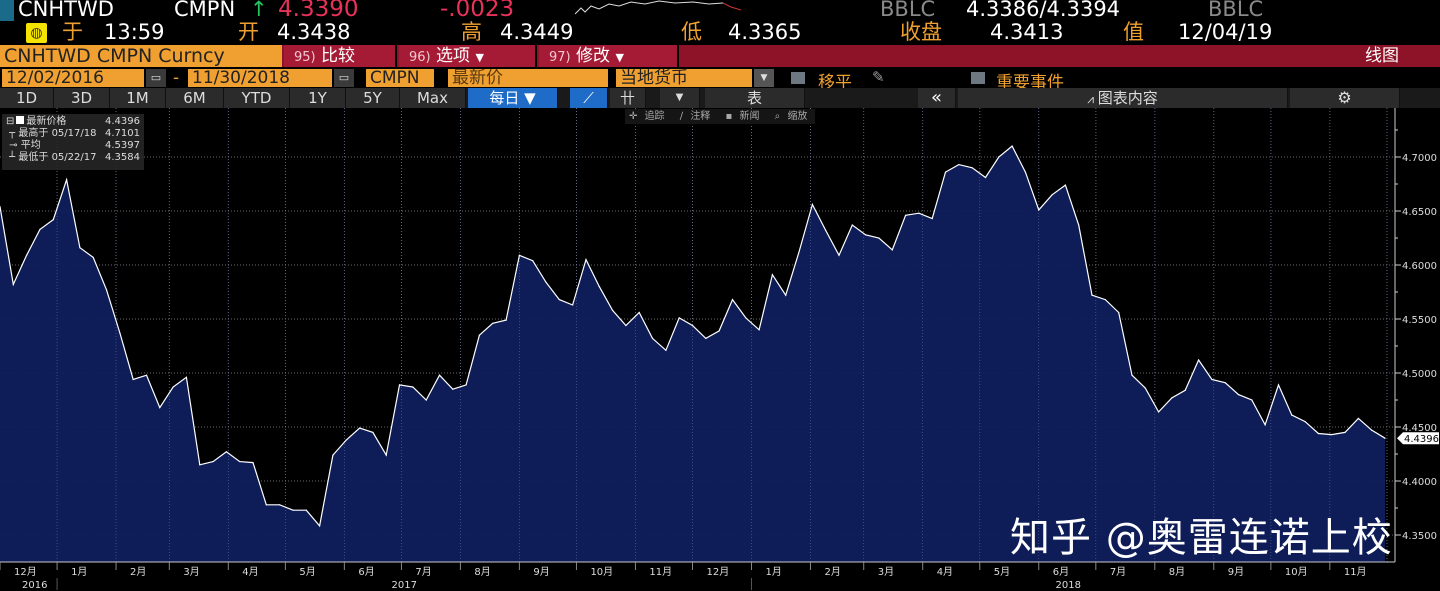  I want to click on x-month-label: 6月, so click(366, 572).